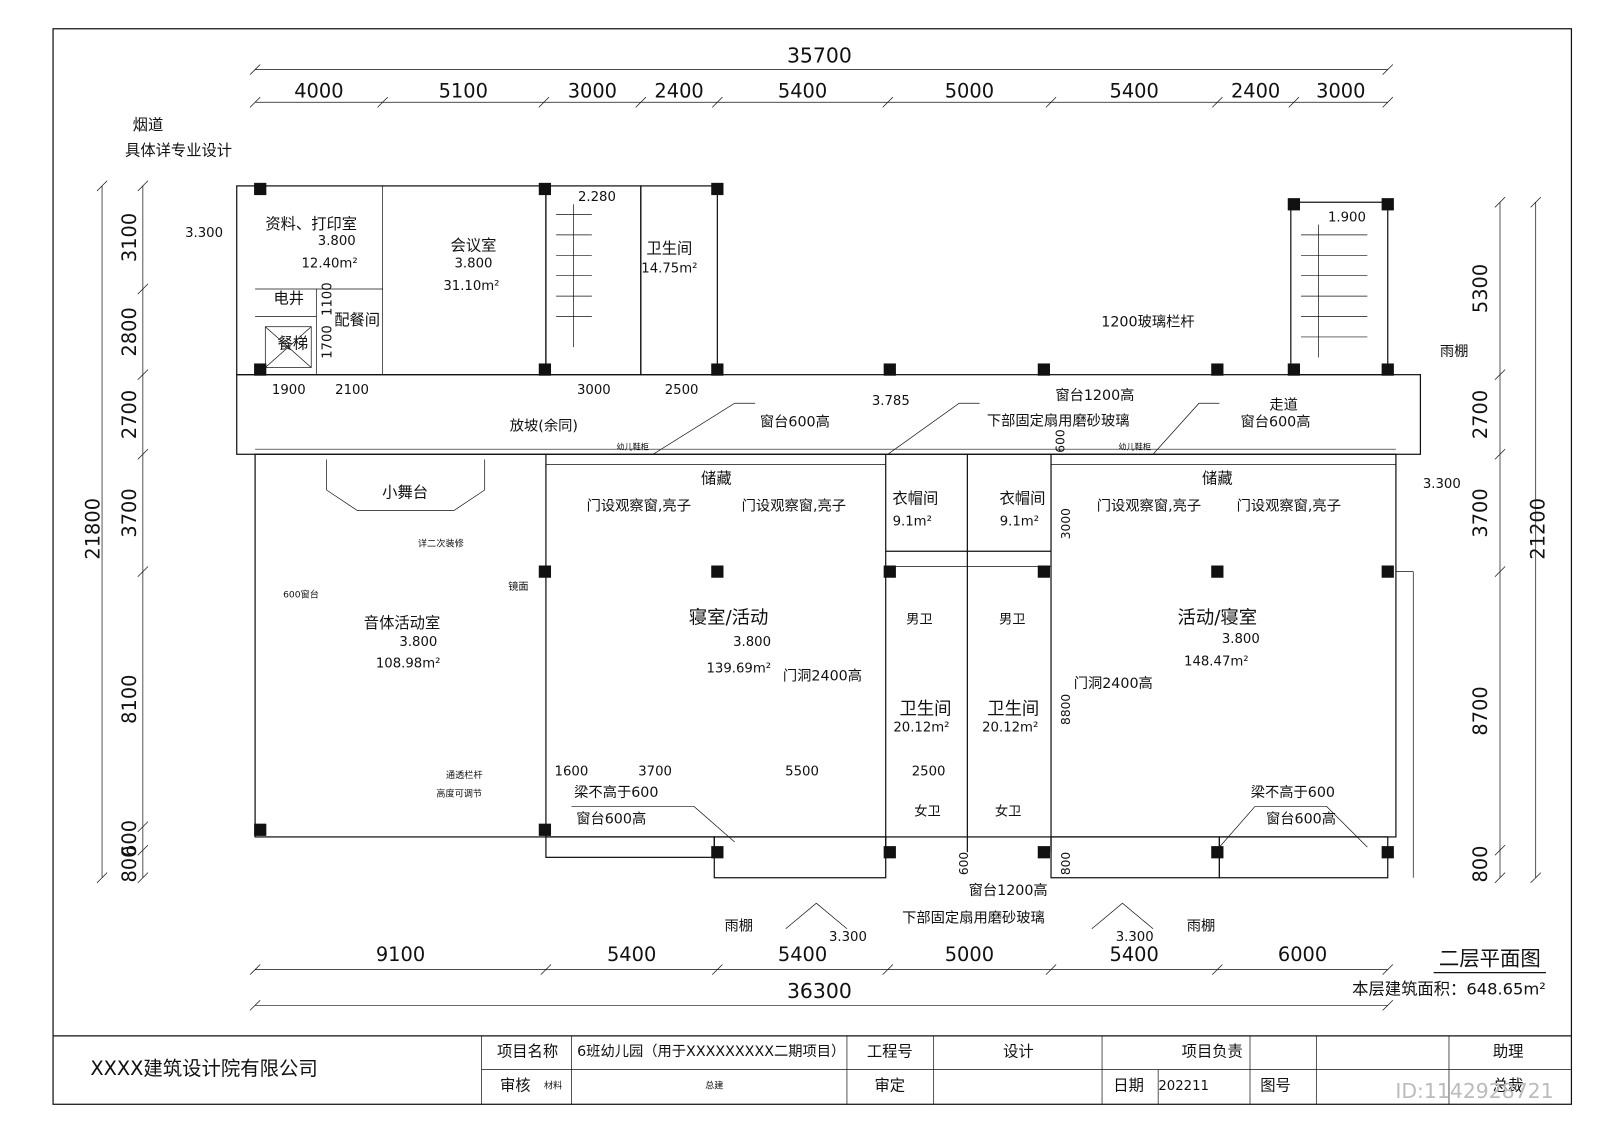 This screenshot has height=1131, width=1600. Describe the element at coordinates (572, 772) in the screenshot. I see `annotation: 1600` at that location.